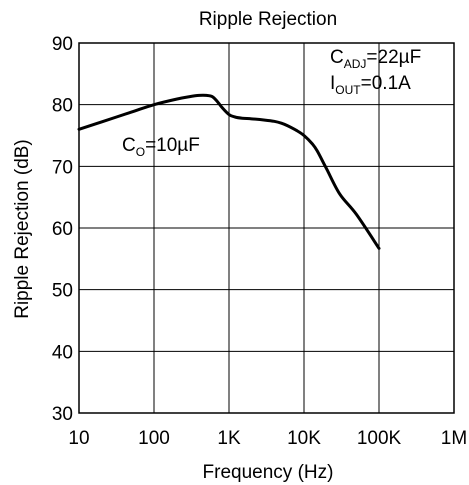 The width and height of the screenshot is (469, 485). Describe the element at coordinates (267, 438) in the screenshot. I see `x-axis-ticks: 10 100 1K 10K 100K 1M` at that location.